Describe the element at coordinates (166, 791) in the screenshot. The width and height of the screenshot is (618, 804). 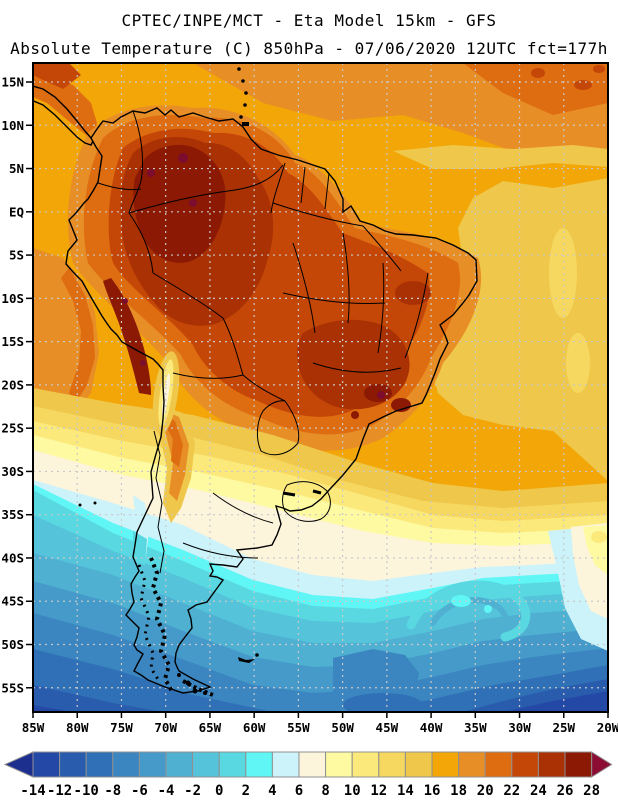
I see `colorbar-tick-label: -4` at that location.